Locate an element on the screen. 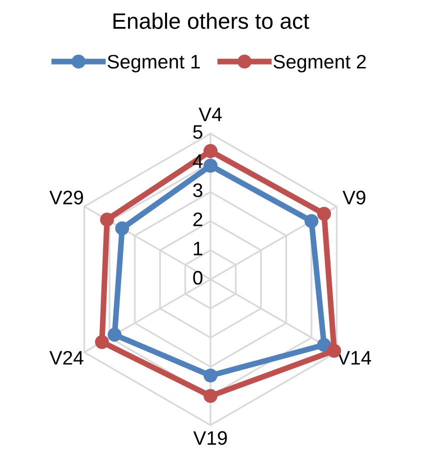 This screenshot has height=460, width=421. y-tick-label: 3 is located at coordinates (197, 190).